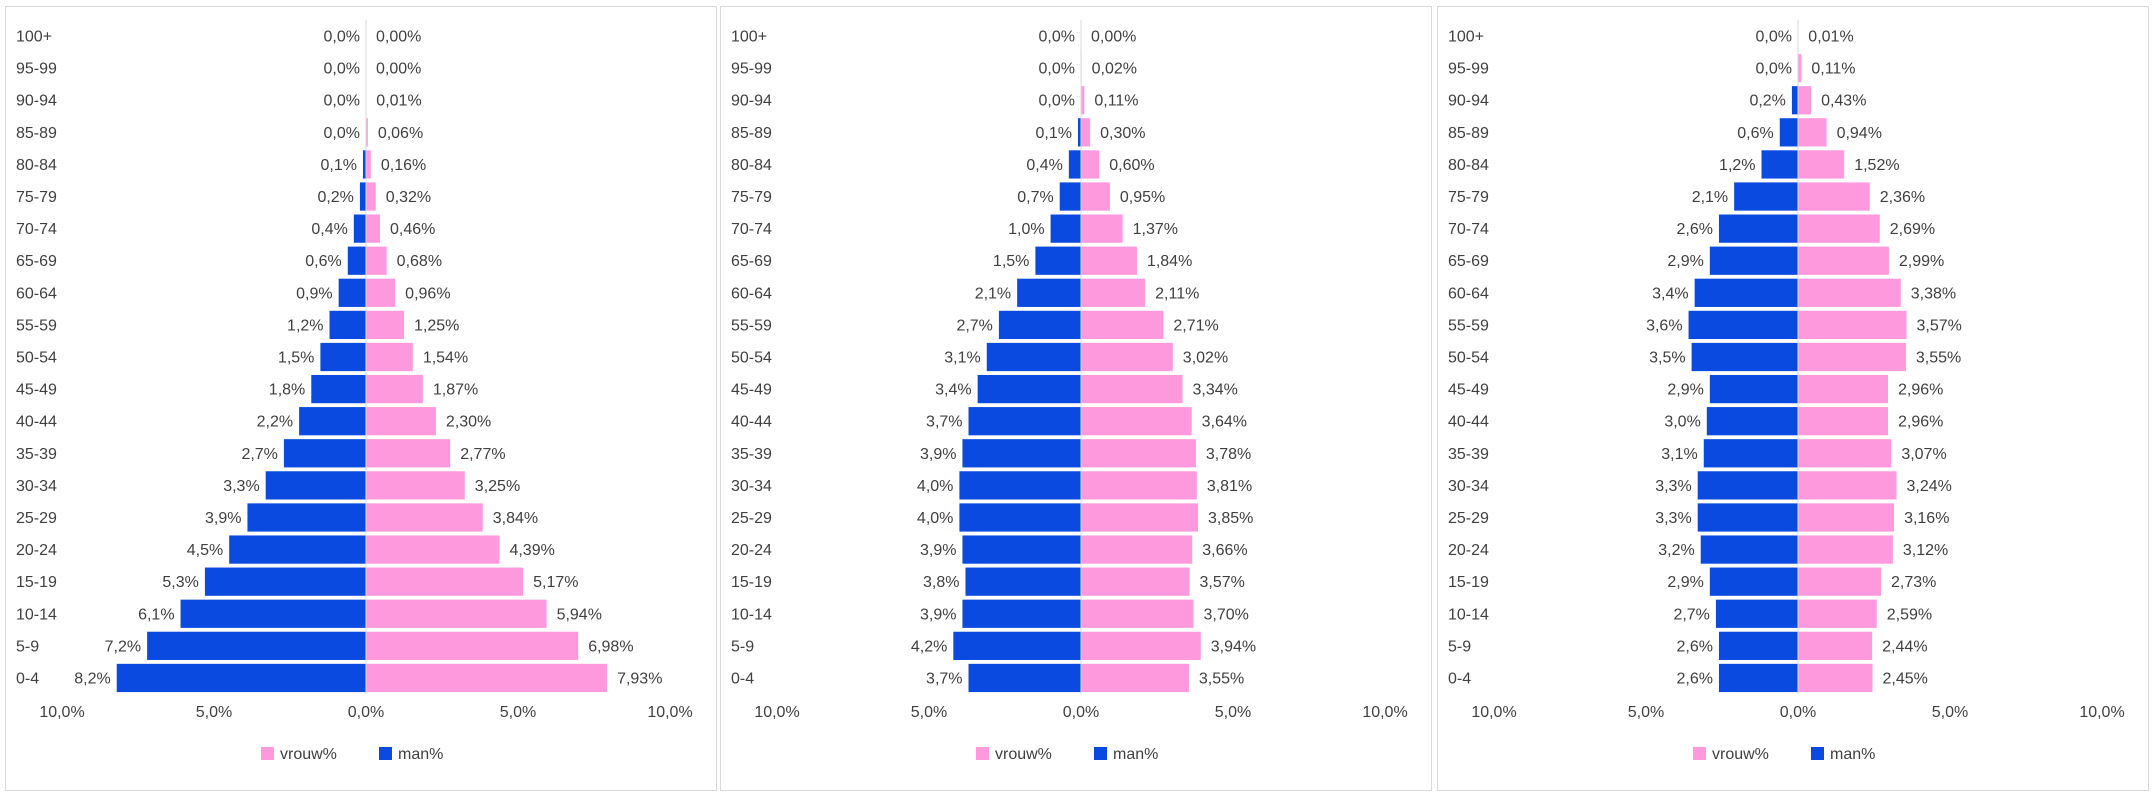  What do you see at coordinates (1852, 754) in the screenshot?
I see `legend-label-man: man%` at bounding box center [1852, 754].